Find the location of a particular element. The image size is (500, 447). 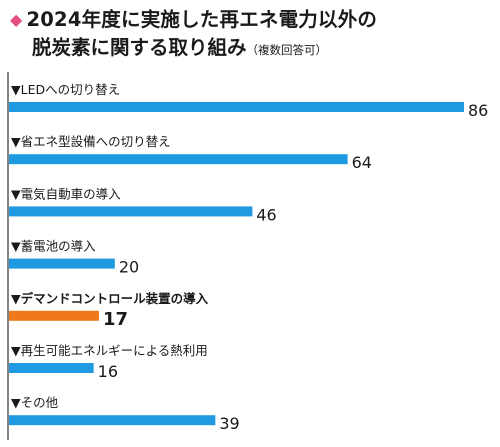

chart-subtitle: （複数回答可） is located at coordinates (287, 50).